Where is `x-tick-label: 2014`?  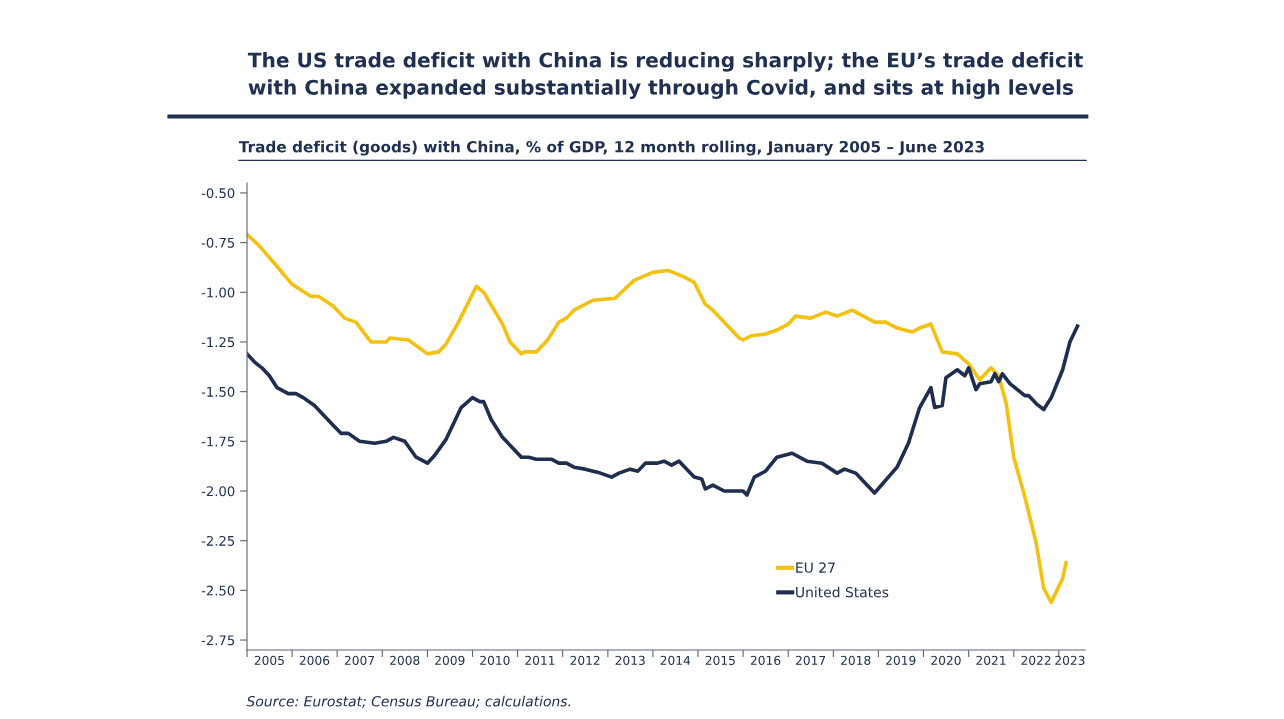 x-tick-label: 2014 is located at coordinates (675, 660).